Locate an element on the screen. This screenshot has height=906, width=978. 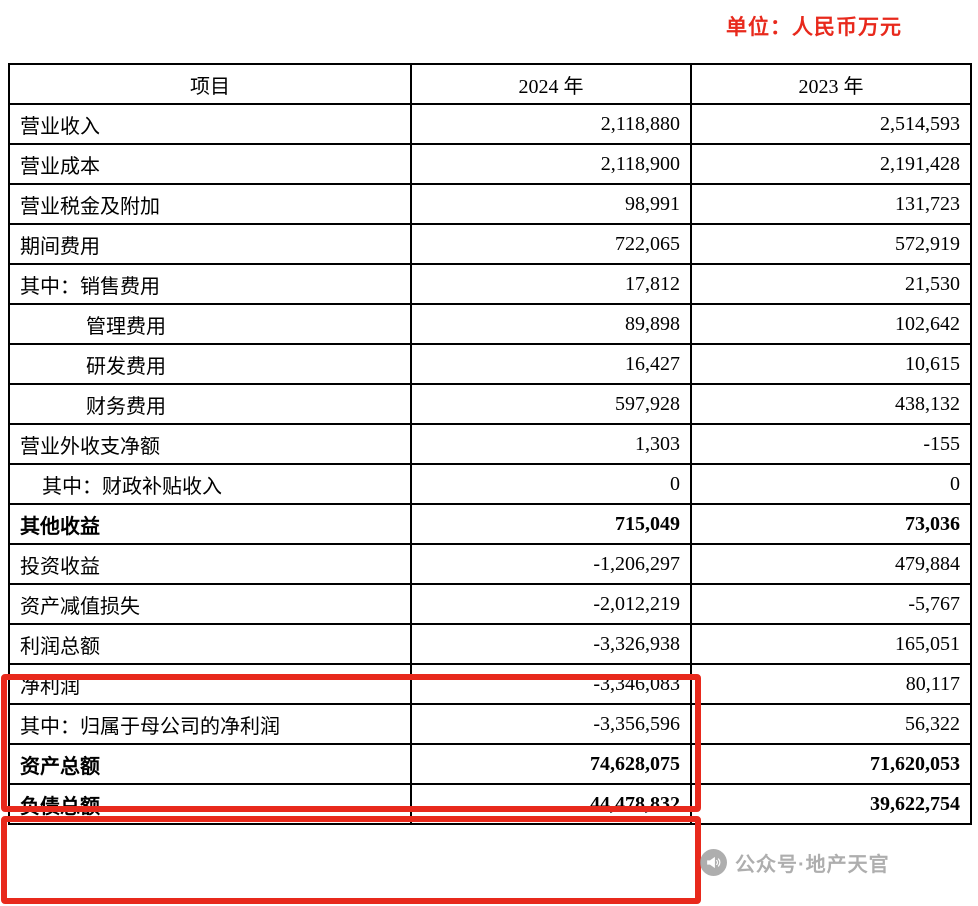
value-2024-cell: -2,012,219 is located at coordinates (551, 604).